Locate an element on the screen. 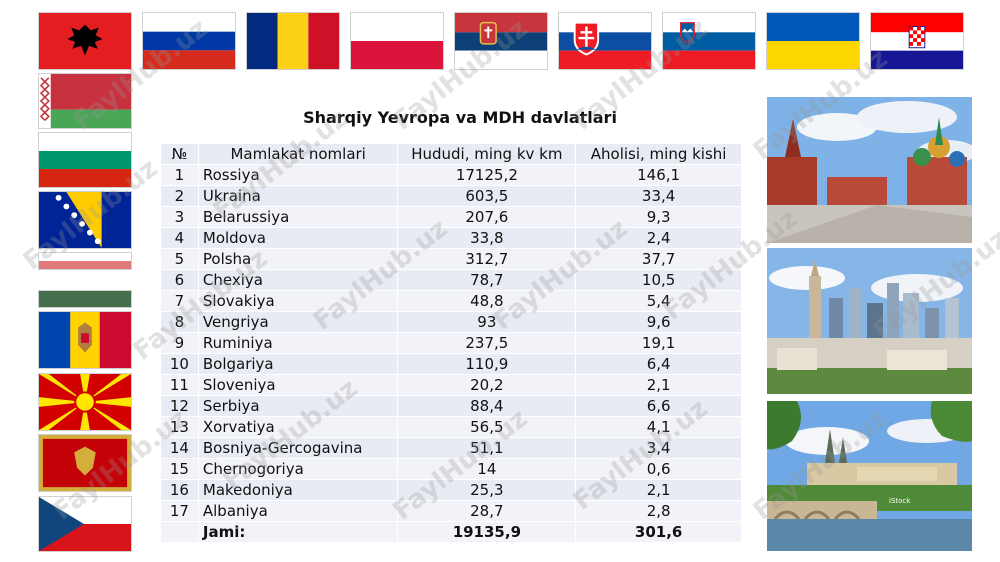 This screenshot has width=1000, height=562. row-number: 10 is located at coordinates (179, 364).